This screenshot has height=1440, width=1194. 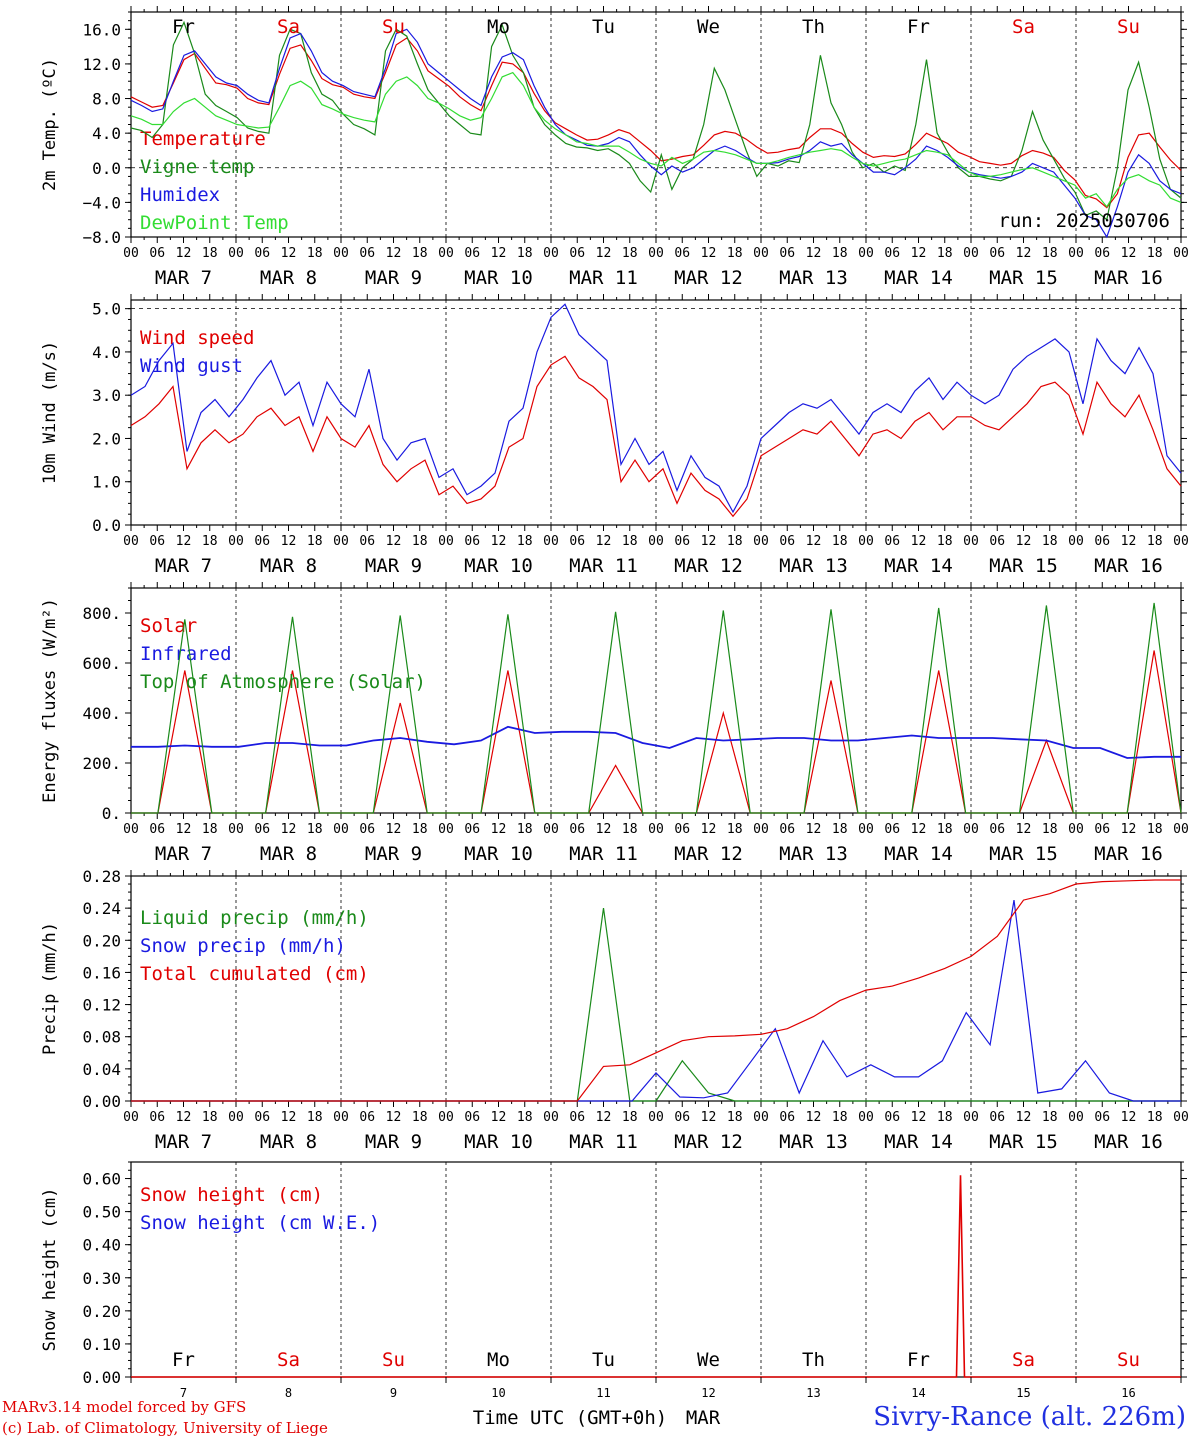 What do you see at coordinates (50, 1270) in the screenshot?
I see `y-axis-label: Snow height (cm)` at bounding box center [50, 1270].